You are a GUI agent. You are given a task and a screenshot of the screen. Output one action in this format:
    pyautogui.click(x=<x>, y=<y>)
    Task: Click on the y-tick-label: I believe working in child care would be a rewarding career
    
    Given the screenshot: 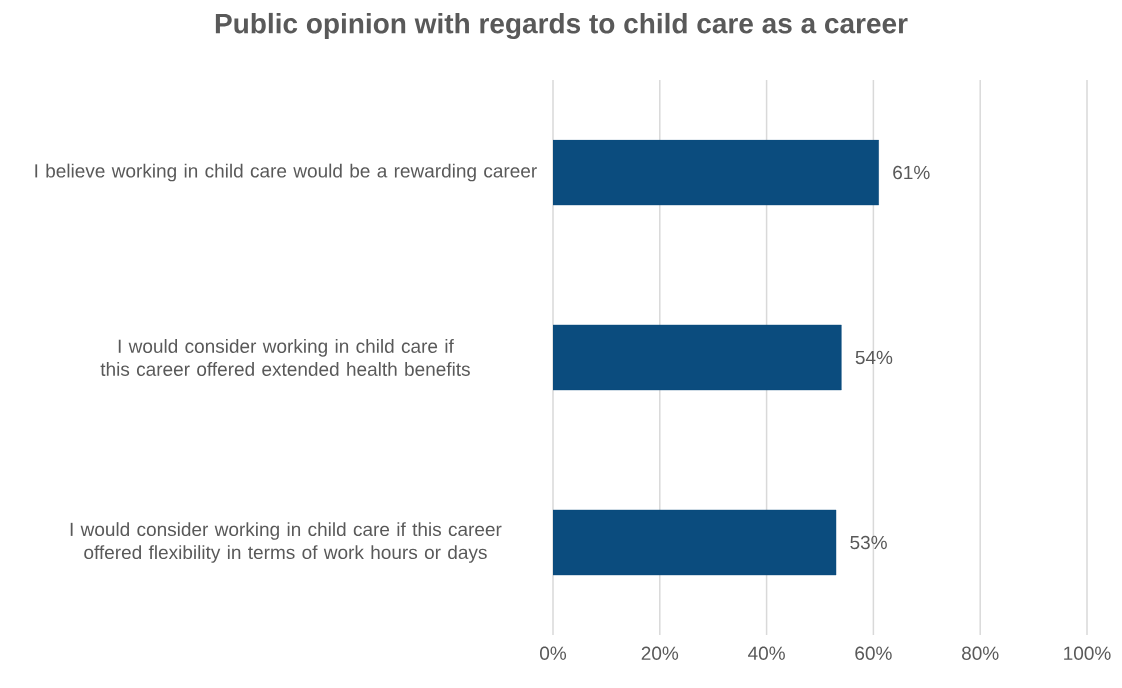 What is the action you would take?
    pyautogui.click(x=286, y=172)
    